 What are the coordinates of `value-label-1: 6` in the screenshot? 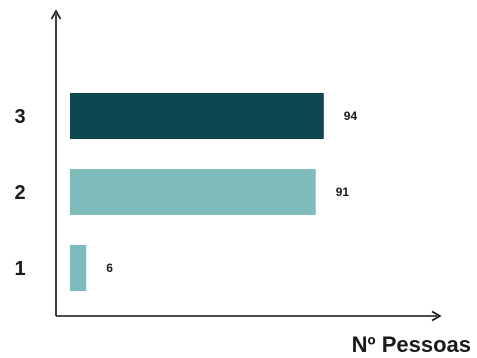 It's located at (109, 268).